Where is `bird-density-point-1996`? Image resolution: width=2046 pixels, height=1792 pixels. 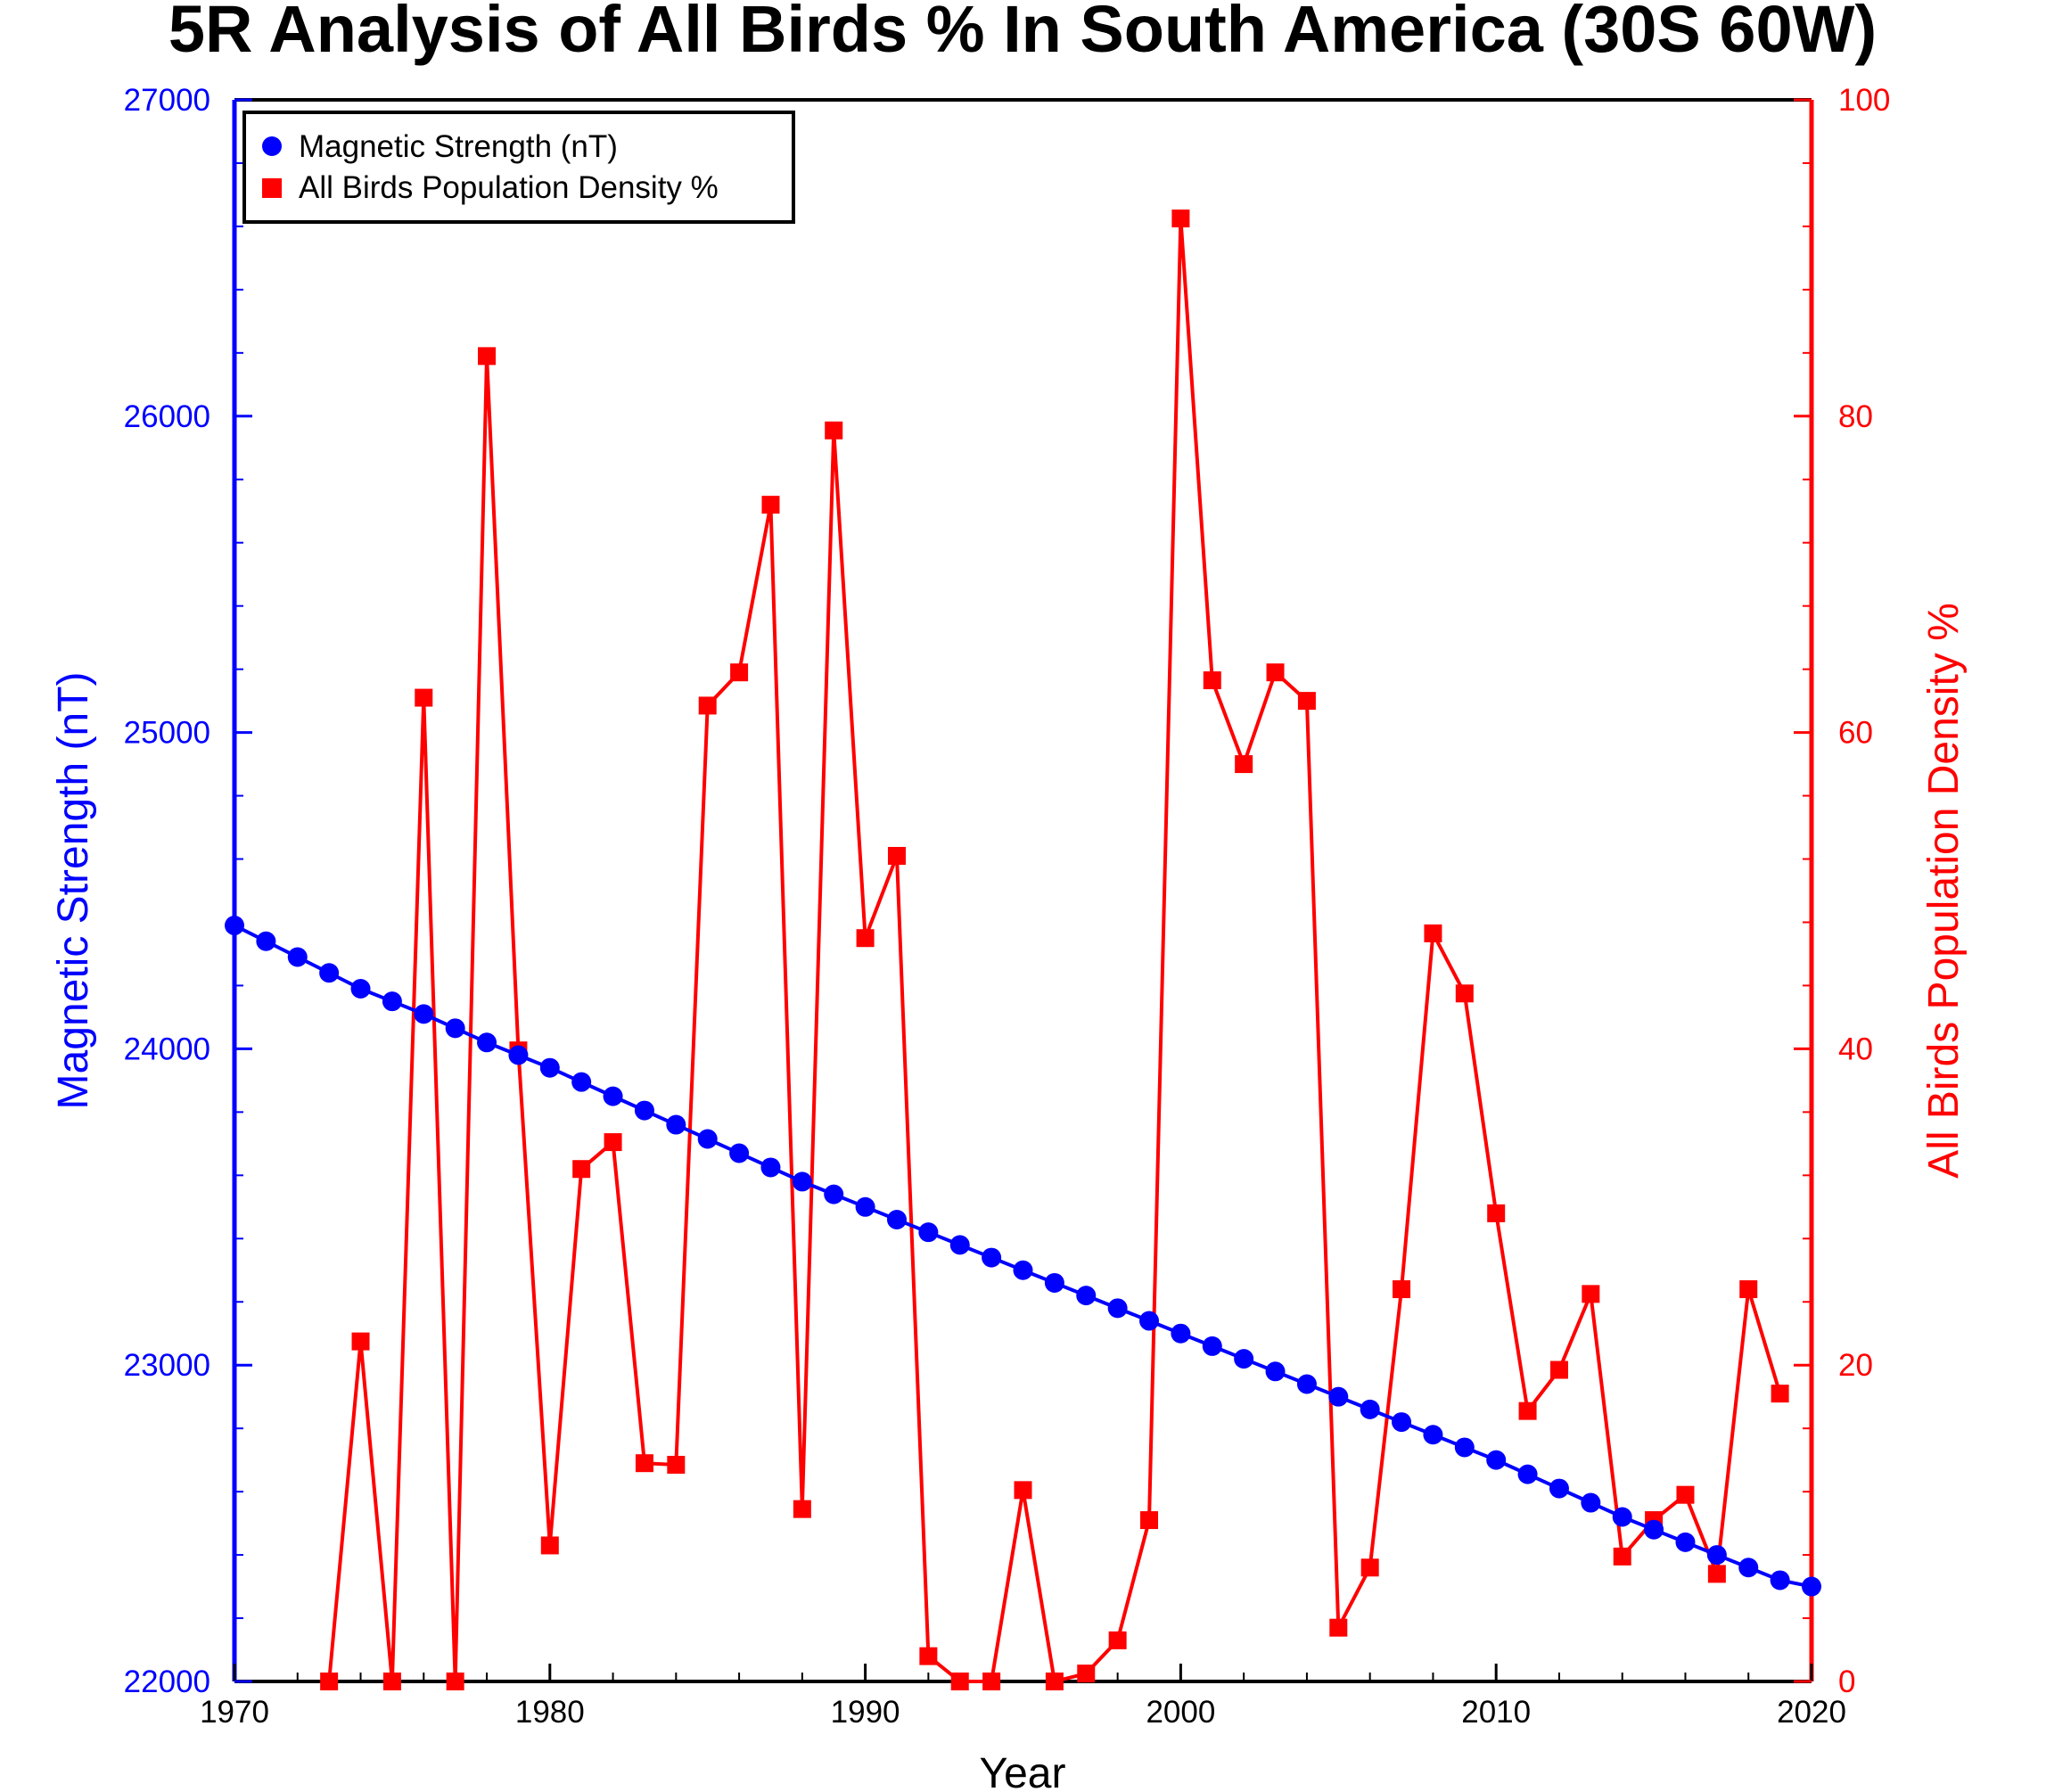 bird-density-point-1996 is located at coordinates (1054, 1682).